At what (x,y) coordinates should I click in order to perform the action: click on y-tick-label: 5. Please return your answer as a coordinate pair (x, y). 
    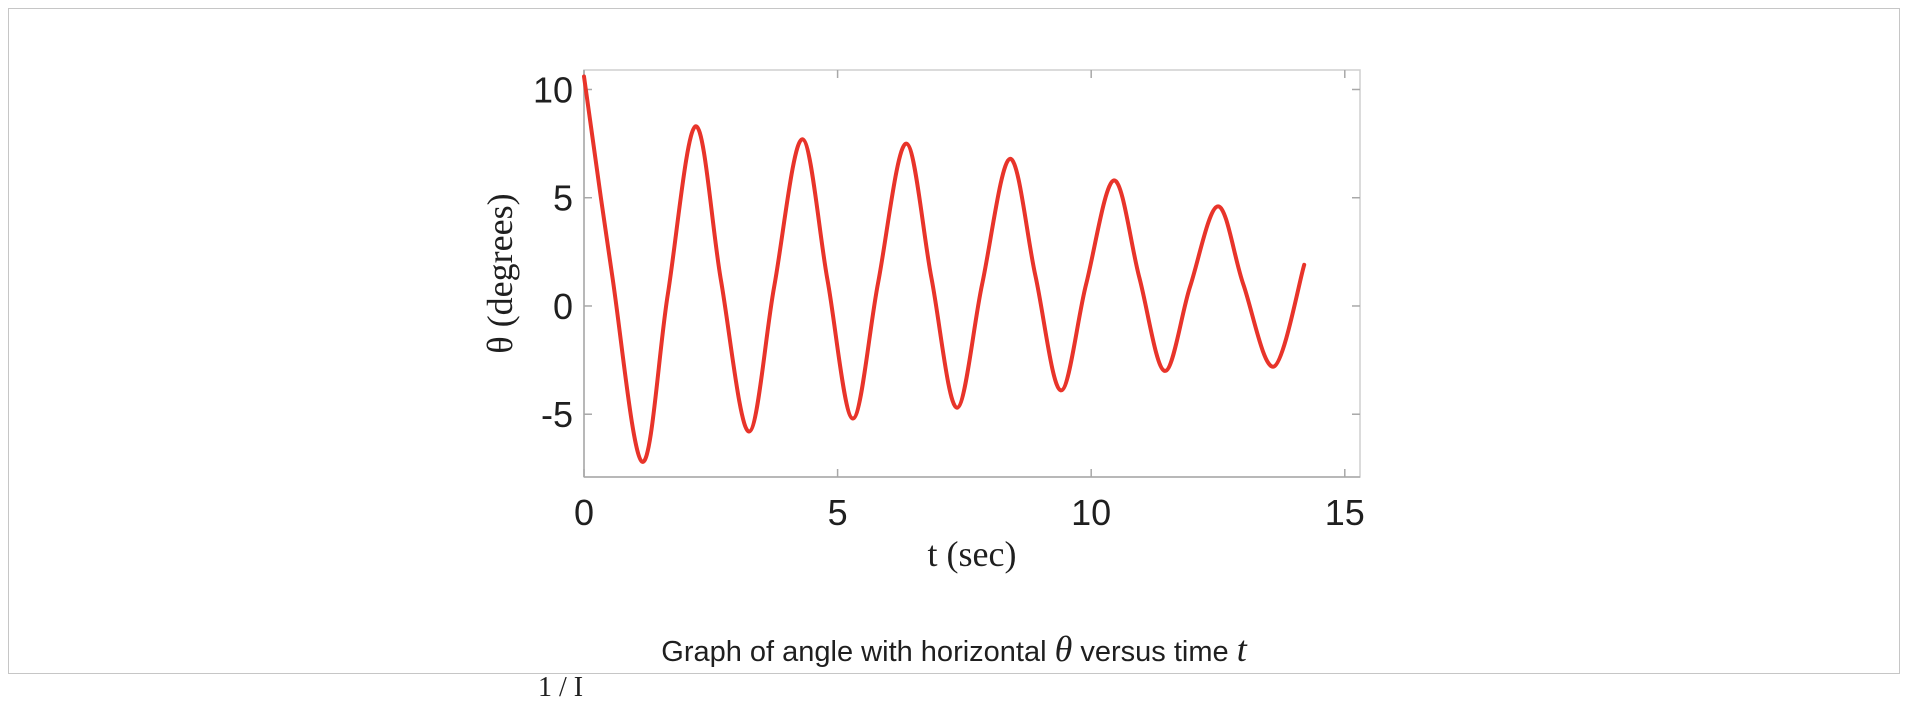
    Looking at the image, I should click on (563, 198).